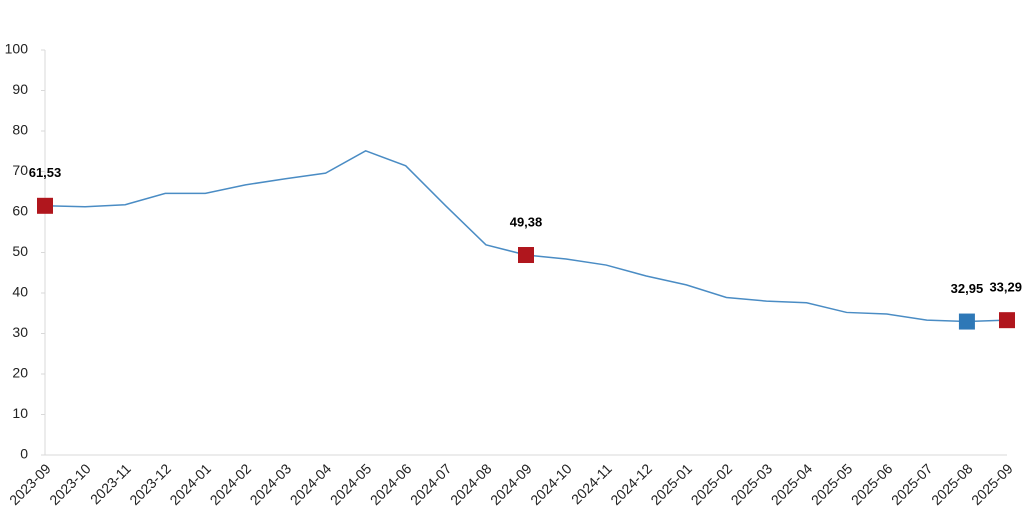 The image size is (1024, 526). I want to click on x-tick-label: 2024-09, so click(511, 484).